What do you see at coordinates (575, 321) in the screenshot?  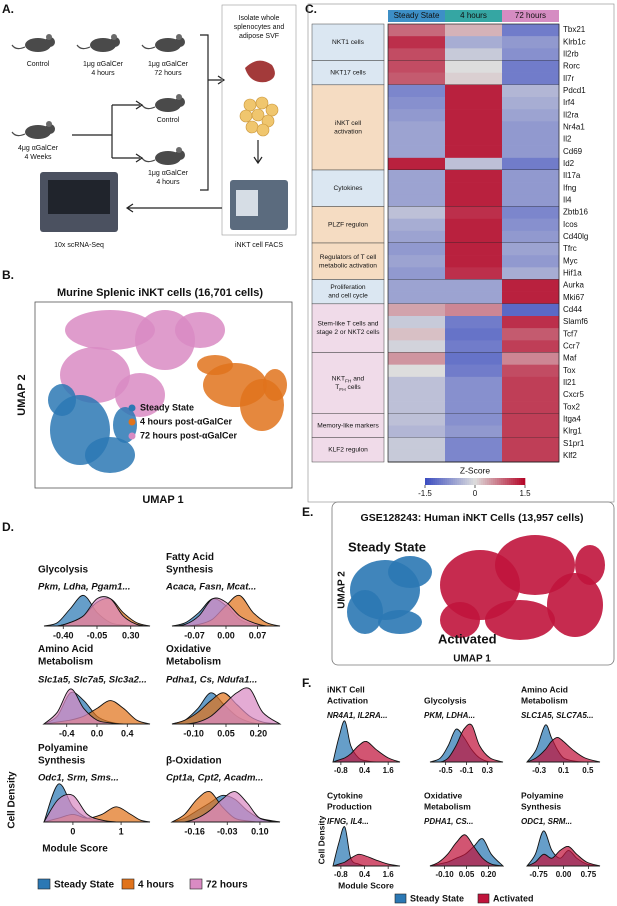 I see `gene-label: Slamf6` at bounding box center [575, 321].